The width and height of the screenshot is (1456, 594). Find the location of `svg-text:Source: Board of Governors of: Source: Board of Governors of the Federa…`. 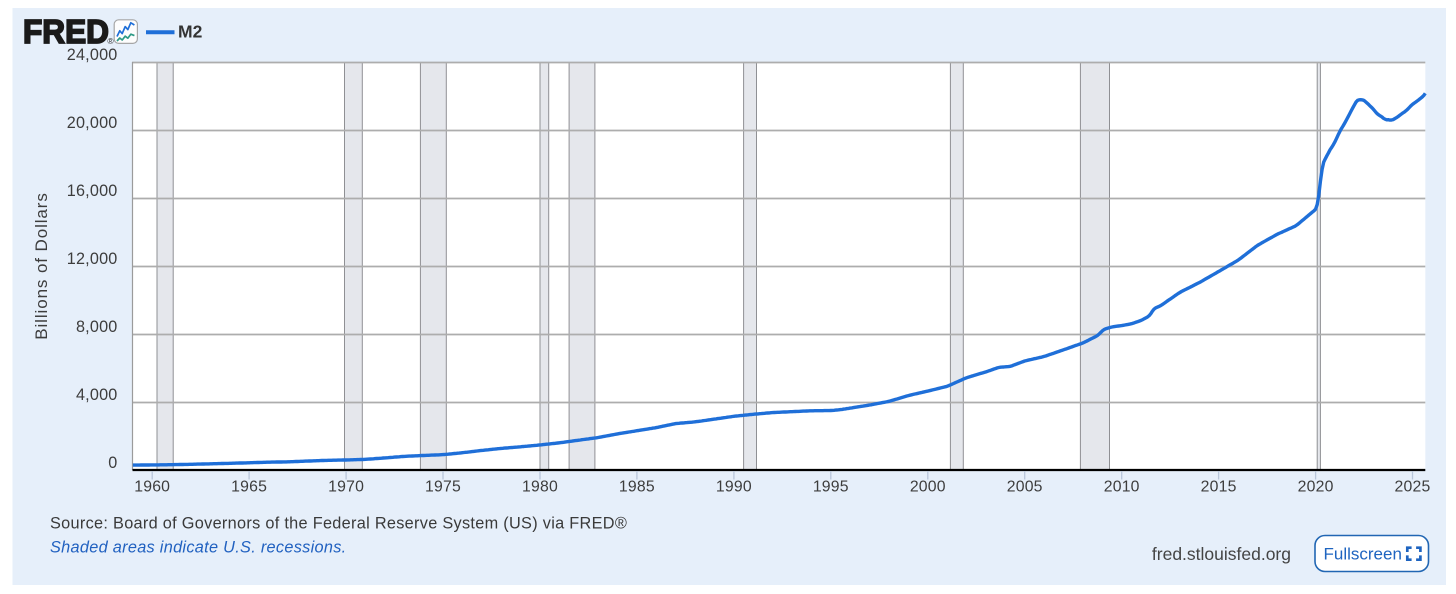

svg-text:Source: Board of Governors of: Source: Board of Governors of the Federa… is located at coordinates (338, 524).